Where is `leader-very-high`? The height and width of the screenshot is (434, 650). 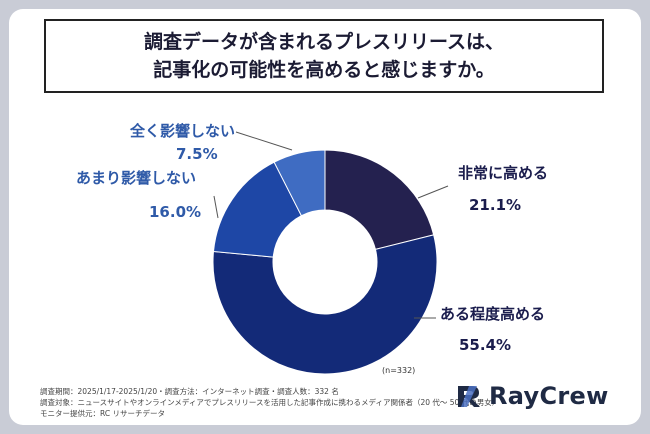 leader-very-high is located at coordinates (433, 192).